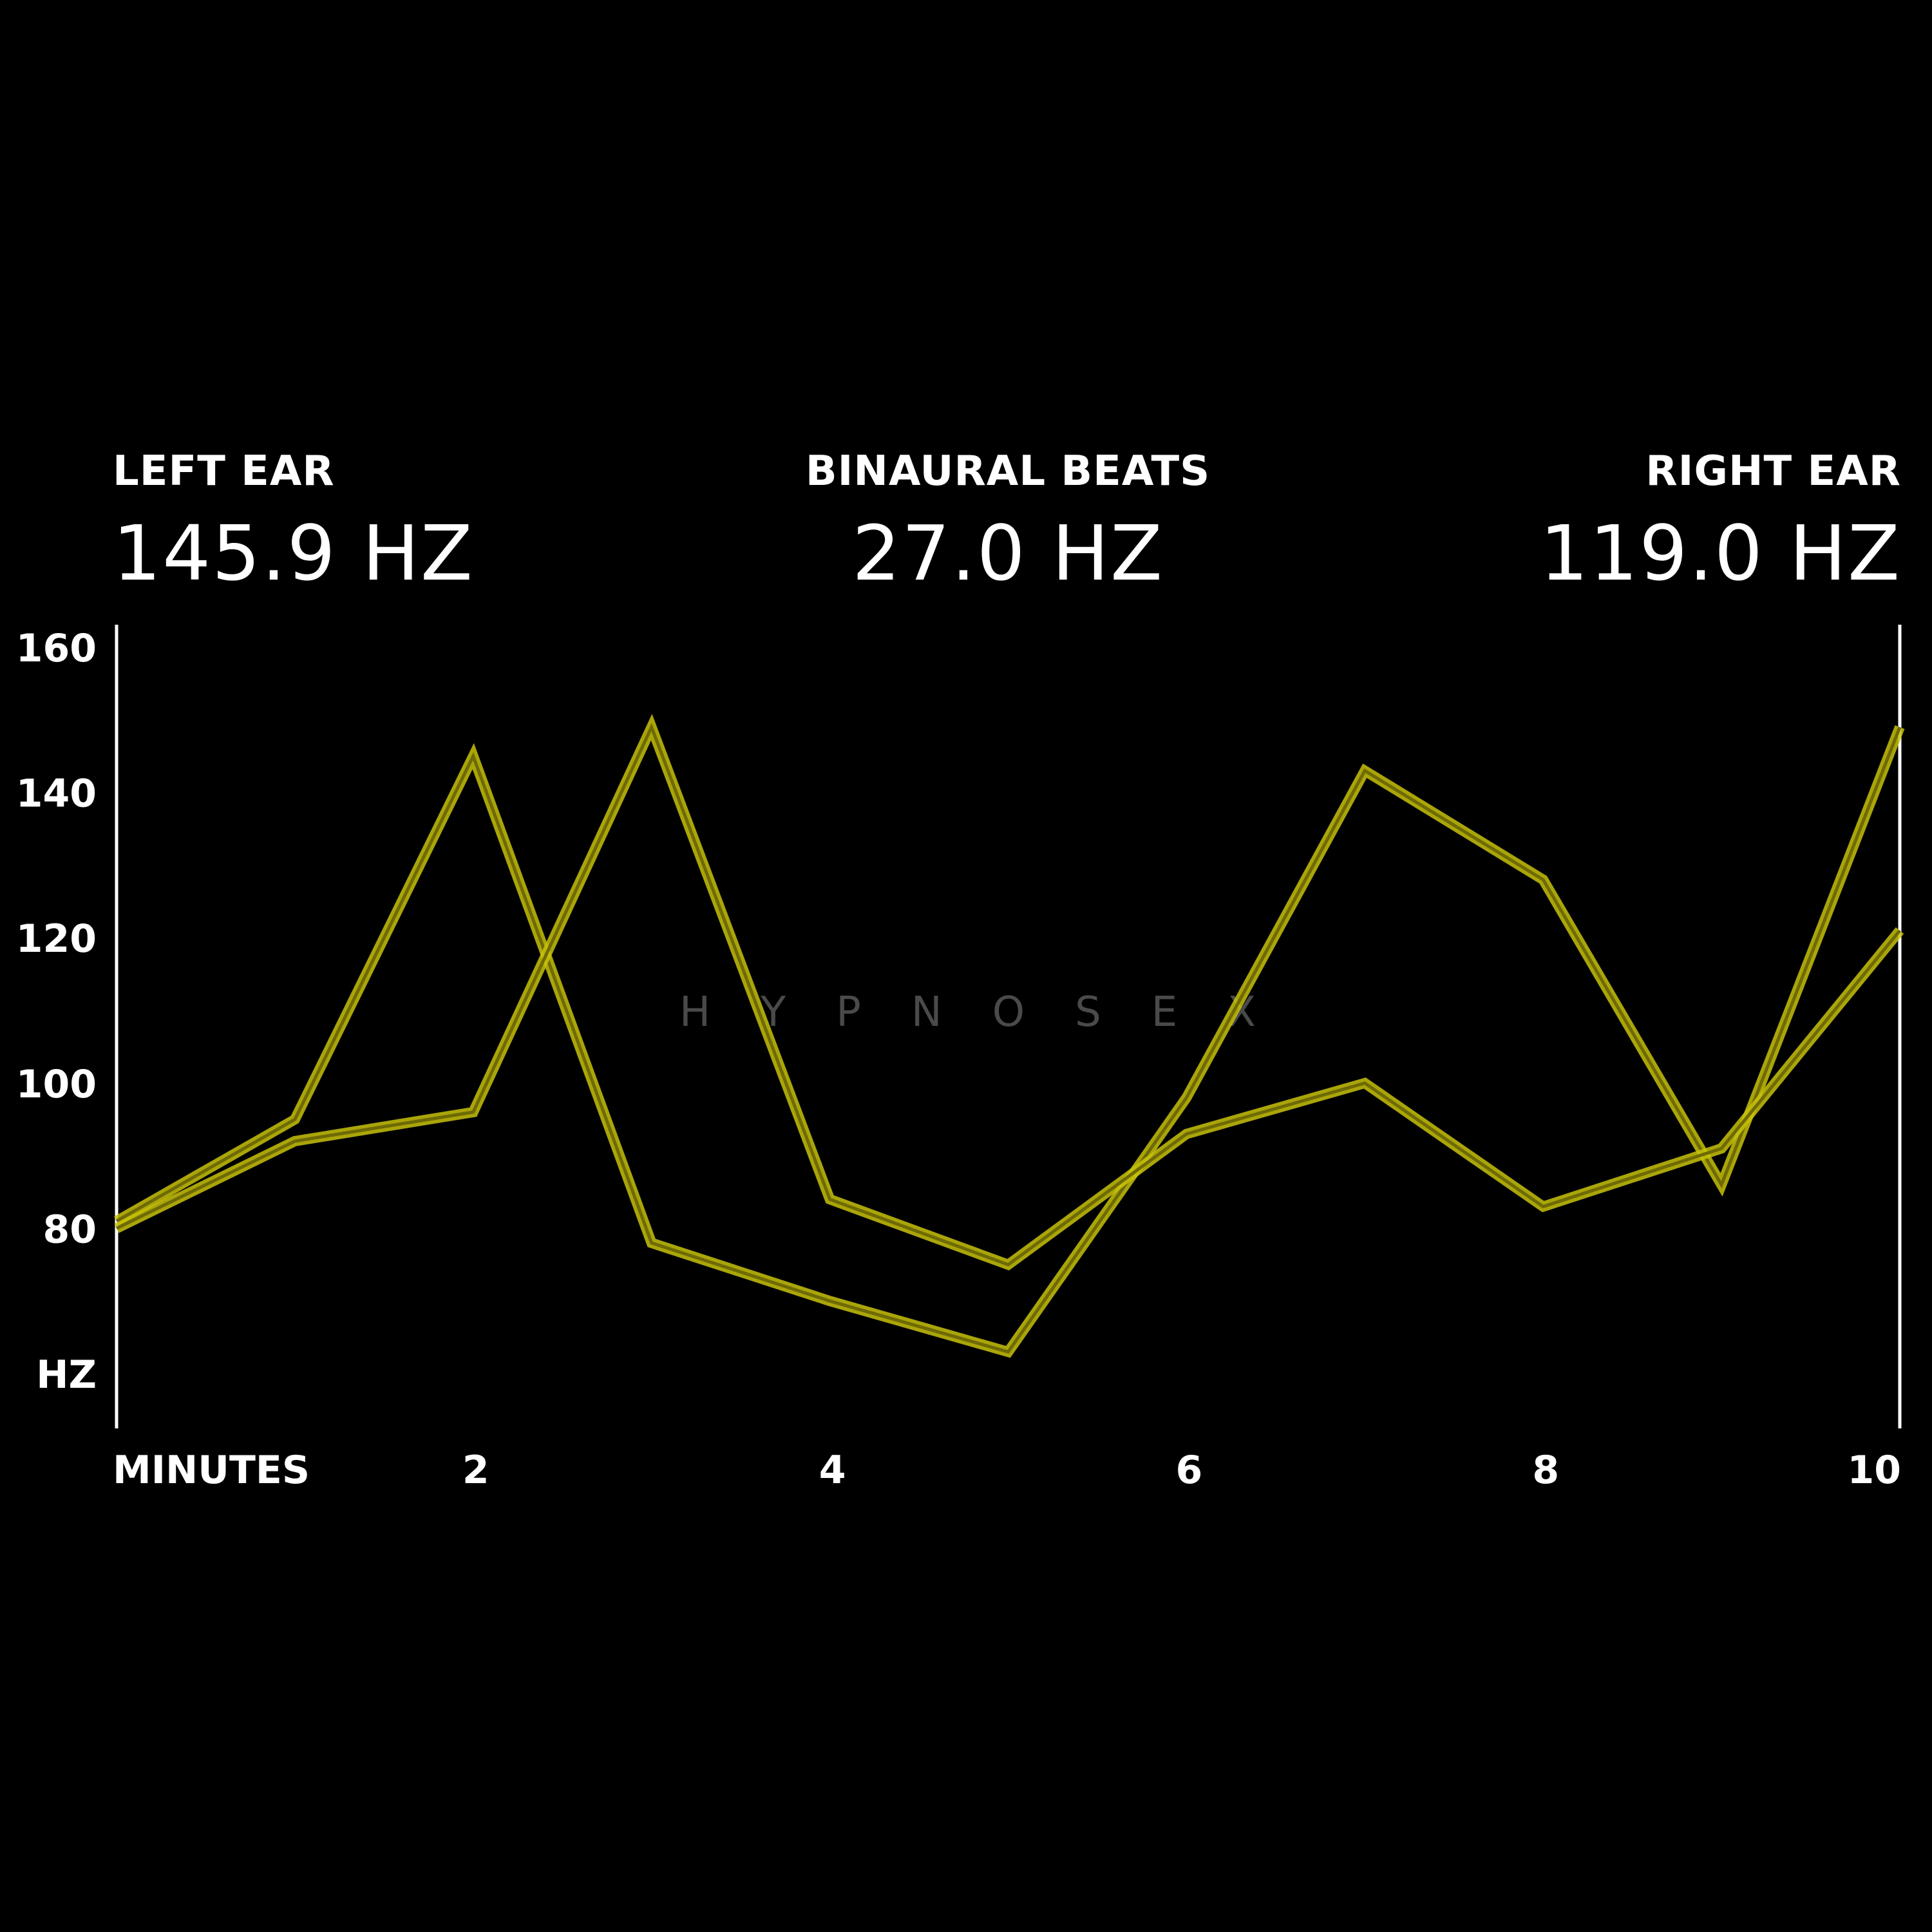 This screenshot has height=1932, width=1932. What do you see at coordinates (993, 1012) in the screenshot?
I see `watermark: HYPNOSEX` at bounding box center [993, 1012].